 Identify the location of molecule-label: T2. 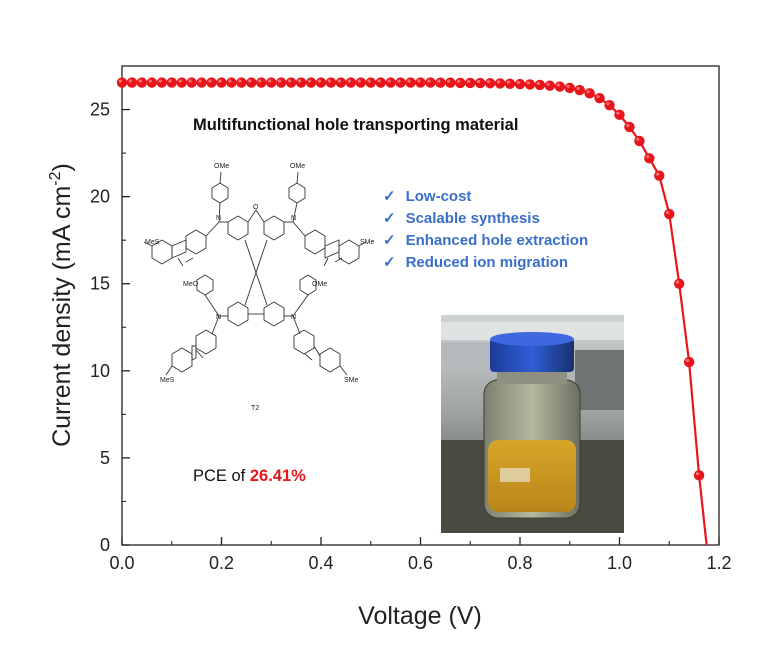
(255, 408).